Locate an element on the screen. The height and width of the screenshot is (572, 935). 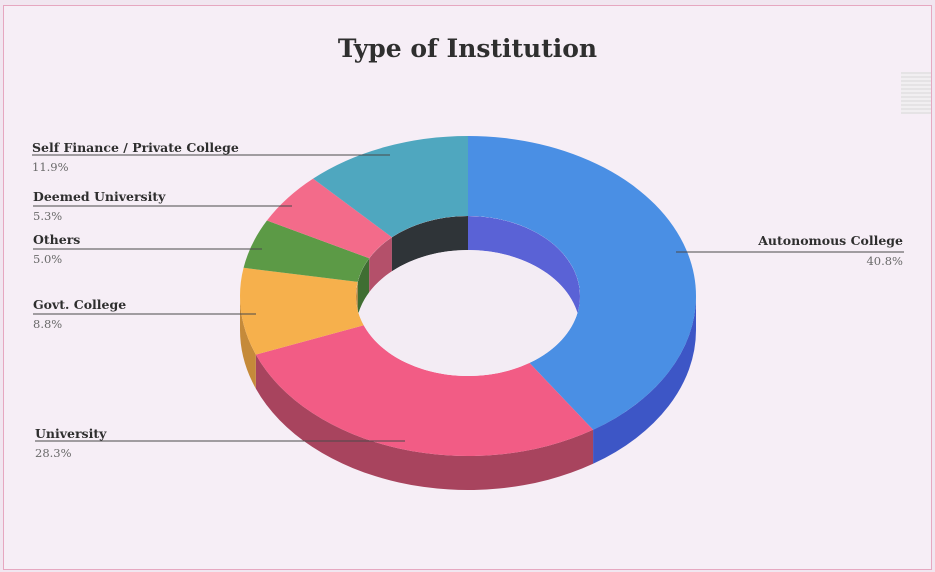
label-university: University is located at coordinates (71, 433).